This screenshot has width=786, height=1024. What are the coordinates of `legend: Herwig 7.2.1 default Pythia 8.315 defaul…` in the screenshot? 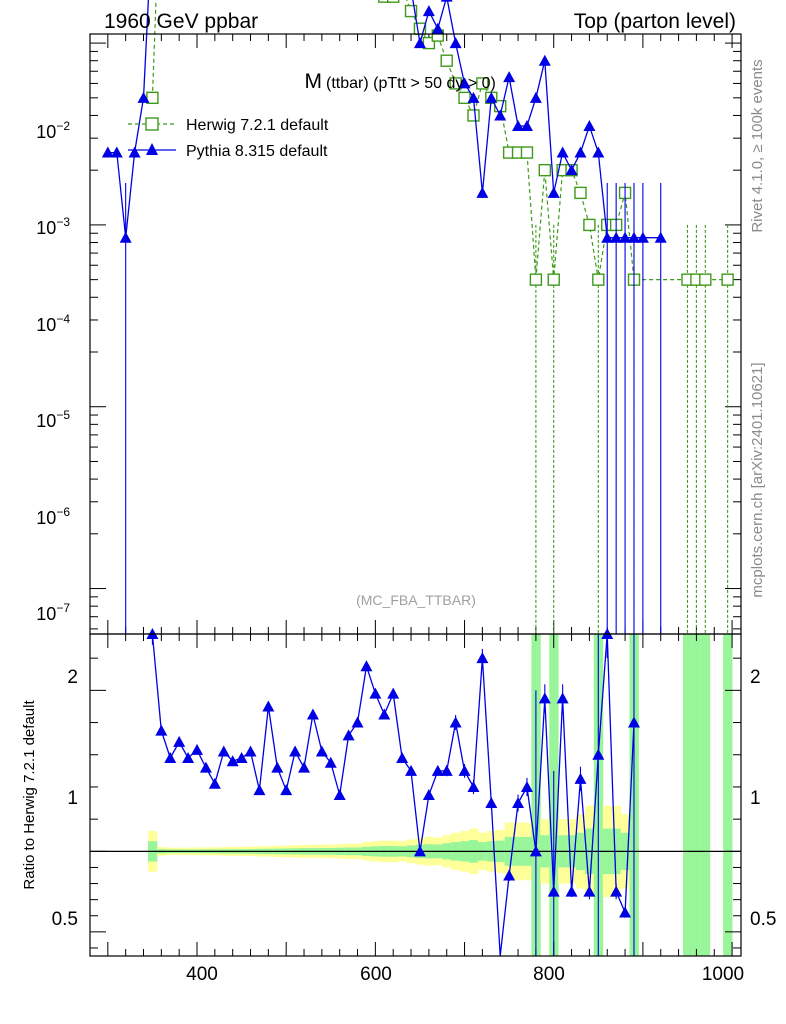 It's located at (228, 138).